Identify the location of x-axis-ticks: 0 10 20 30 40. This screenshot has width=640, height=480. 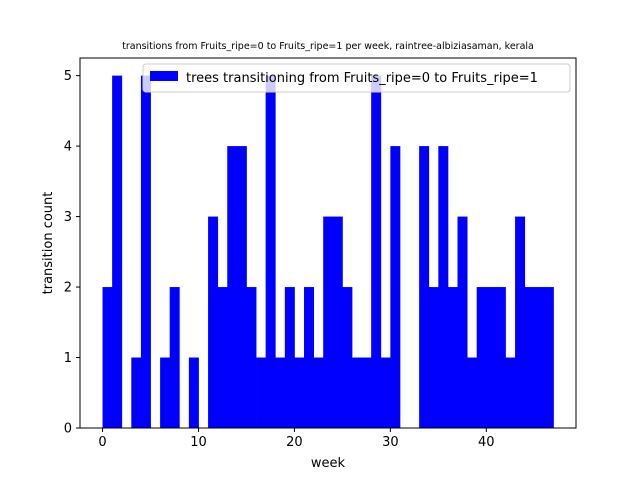
(296, 439).